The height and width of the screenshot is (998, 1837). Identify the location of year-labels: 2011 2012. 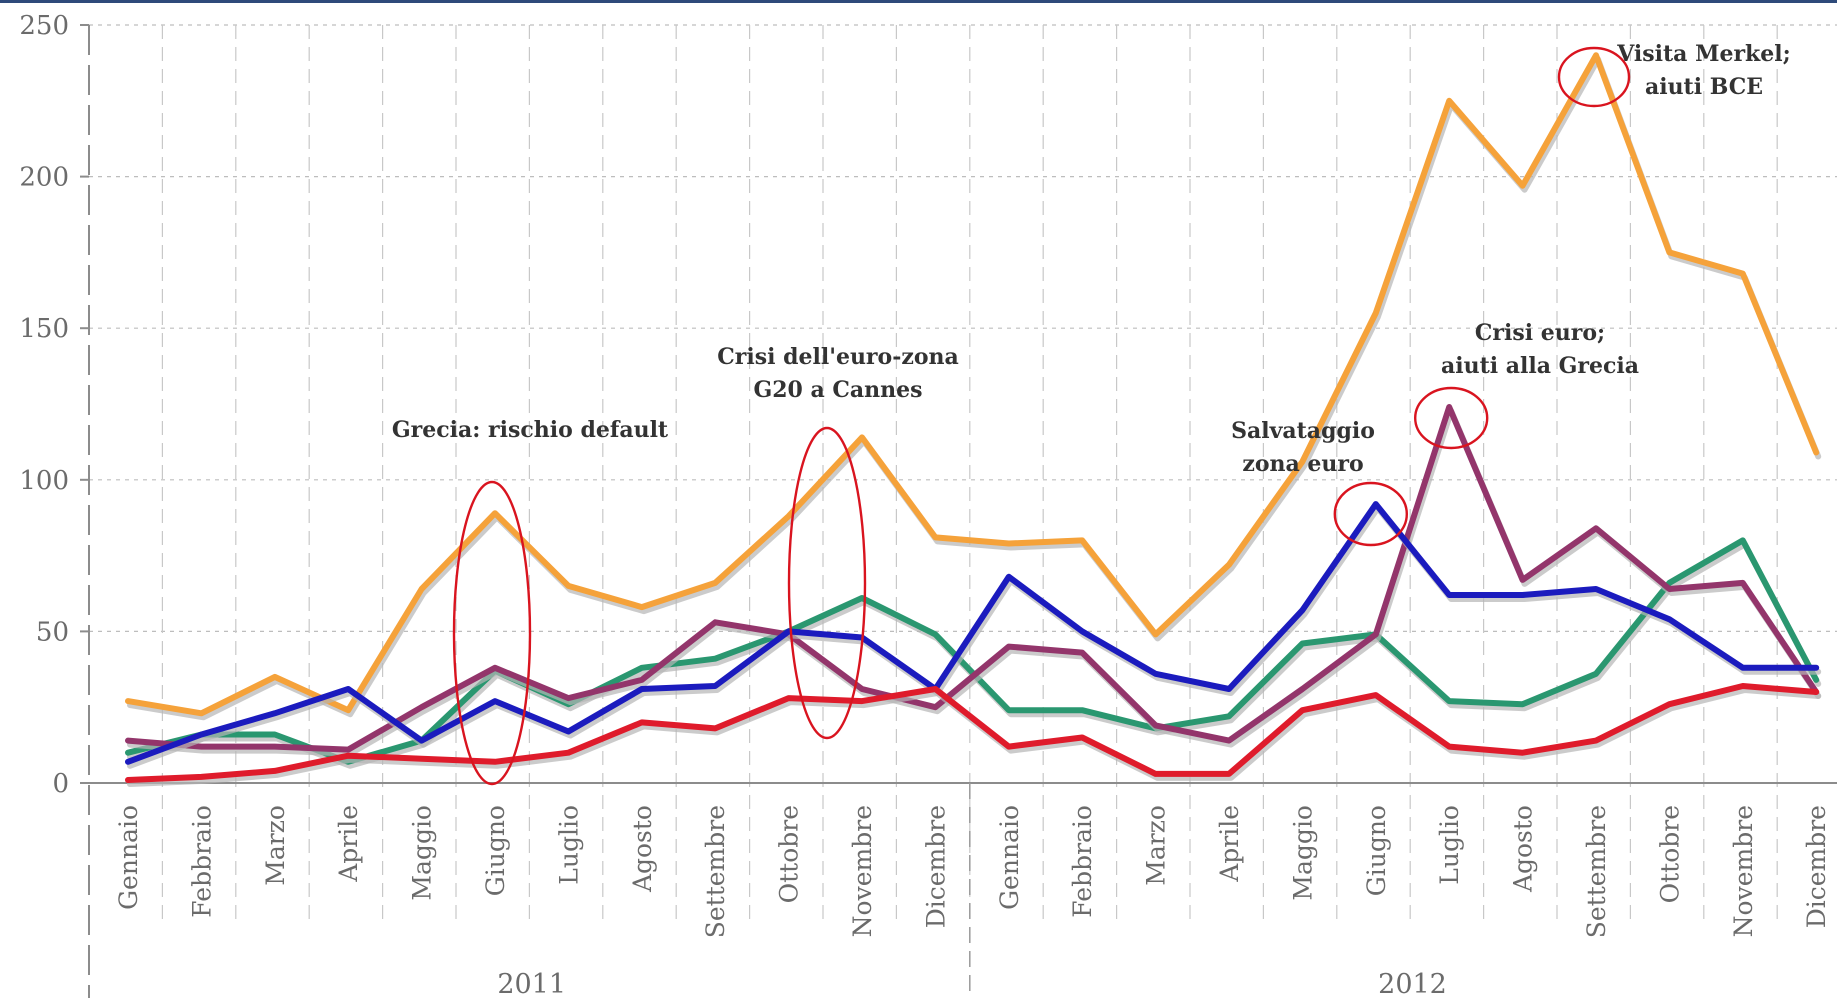
(972, 983).